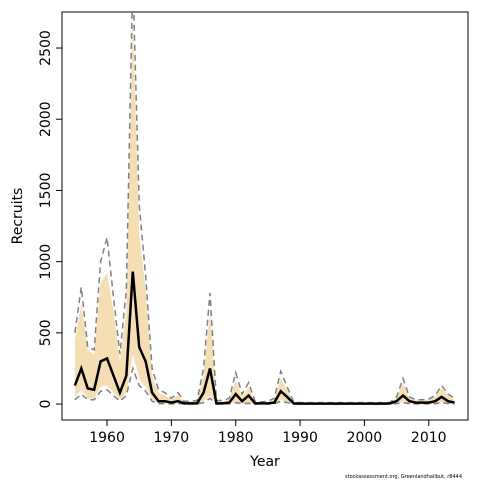 The width and height of the screenshot is (480, 480). What do you see at coordinates (46, 404) in the screenshot?
I see `y-tick-label: 0` at bounding box center [46, 404].